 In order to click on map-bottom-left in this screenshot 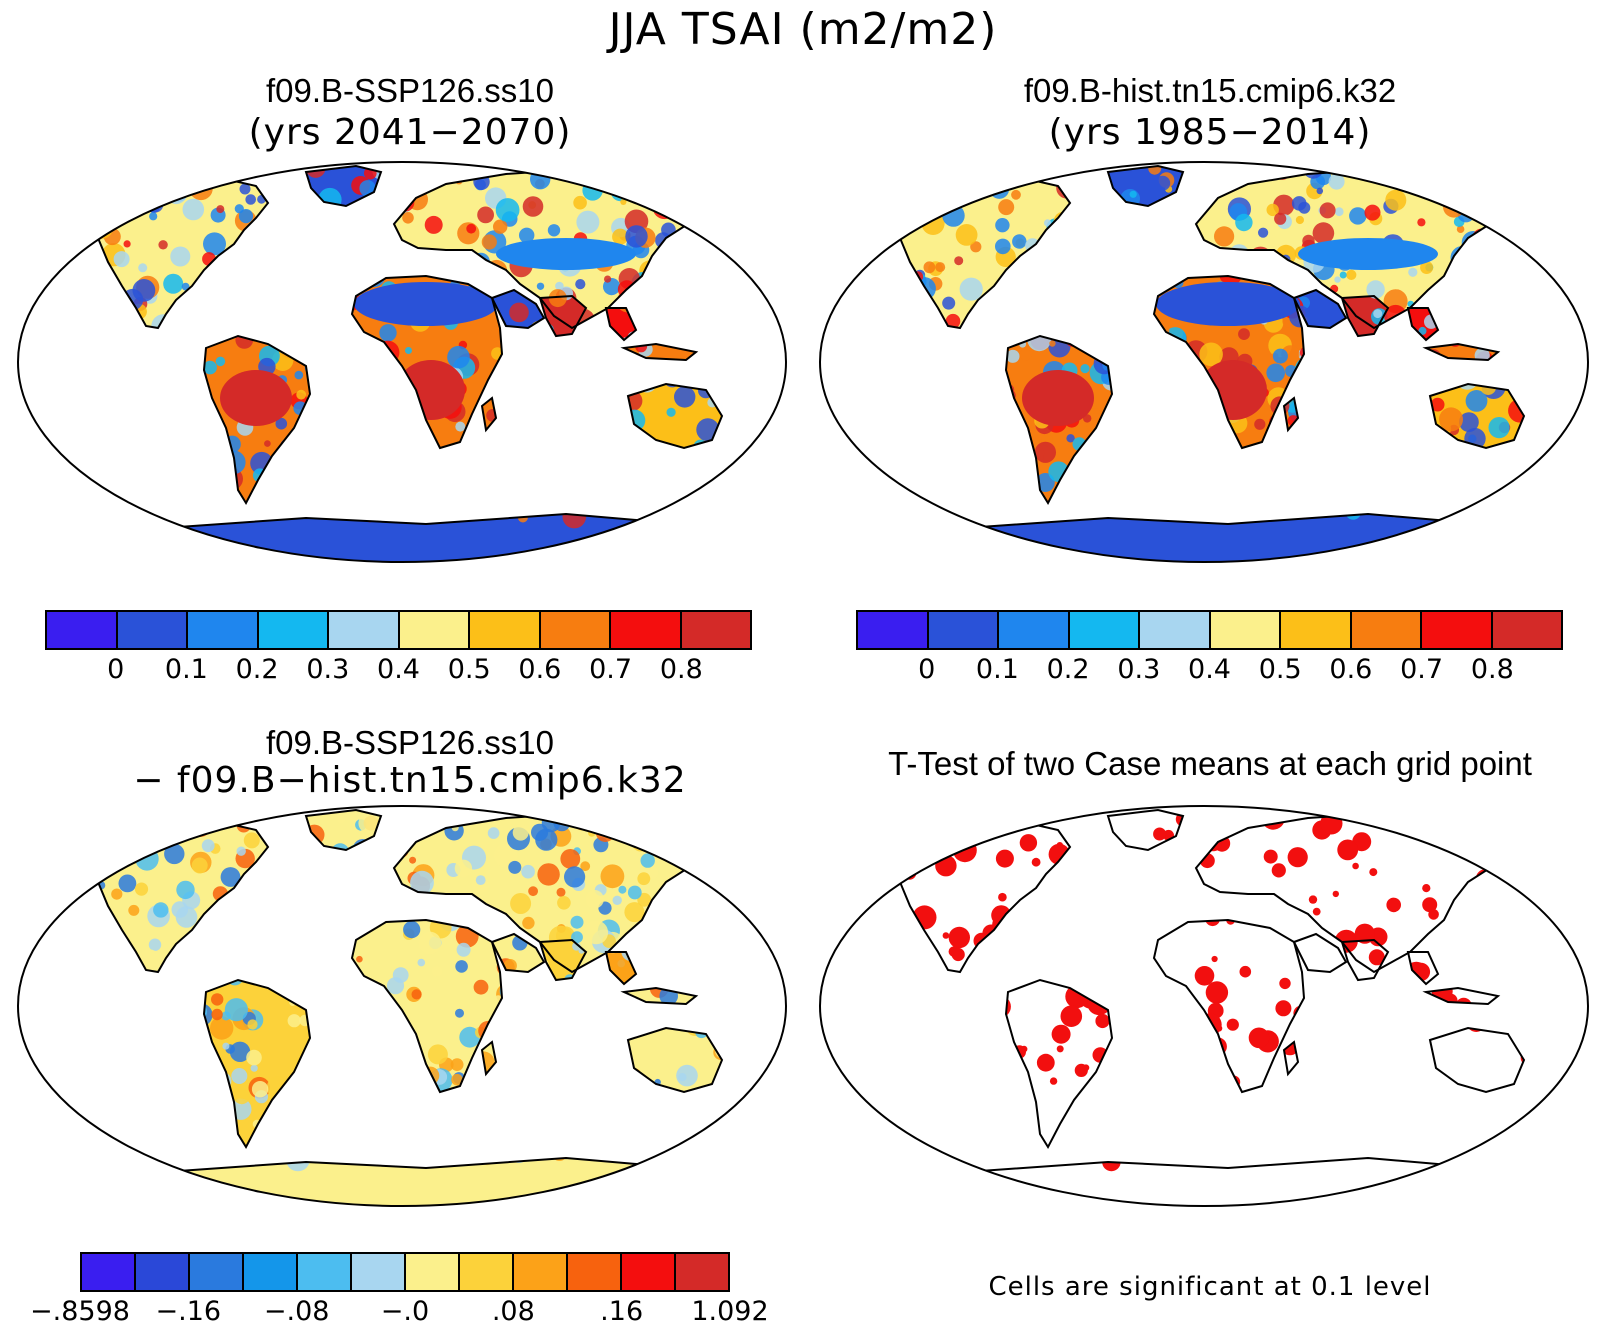, I will do `click(402, 1006)`.